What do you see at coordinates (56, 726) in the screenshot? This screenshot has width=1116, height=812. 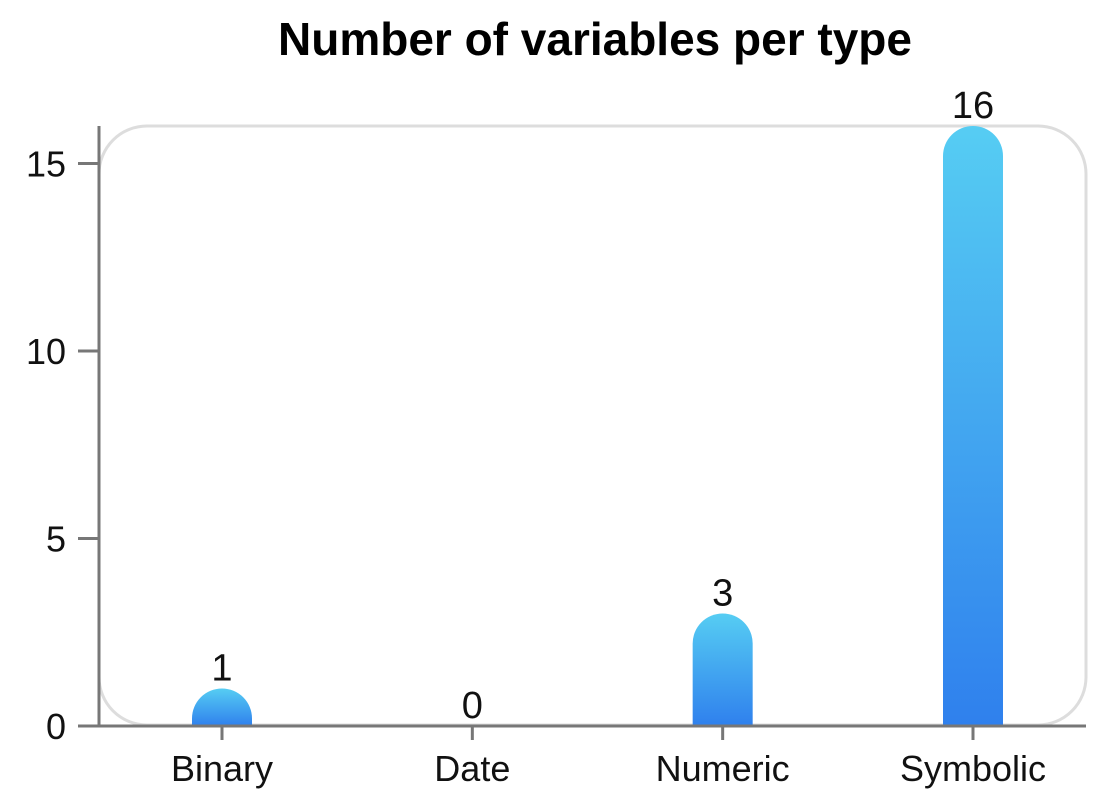 I see `y-tick-label-0: 0` at bounding box center [56, 726].